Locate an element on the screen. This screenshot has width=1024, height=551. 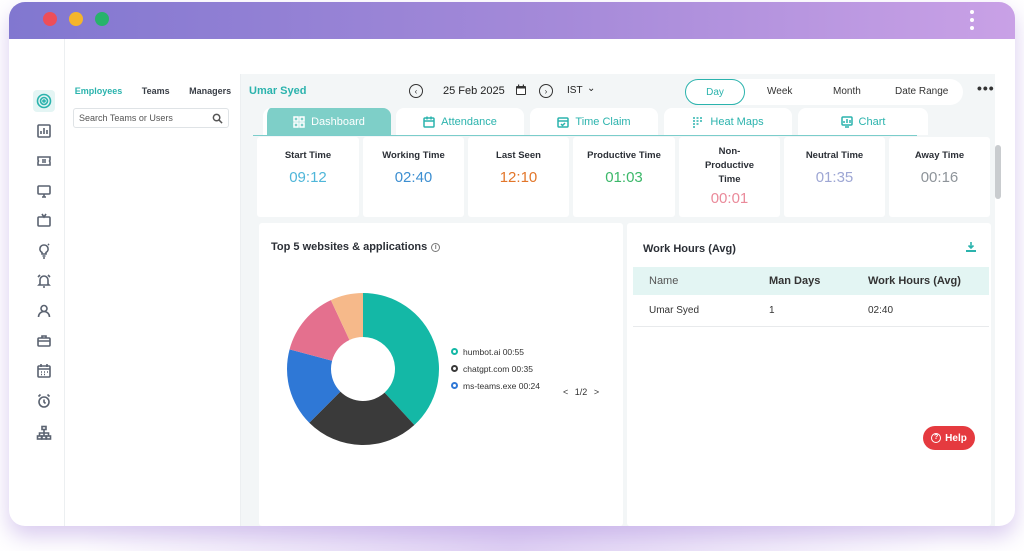
tab-time-claim: Time Claim is located at coordinates (594, 121).